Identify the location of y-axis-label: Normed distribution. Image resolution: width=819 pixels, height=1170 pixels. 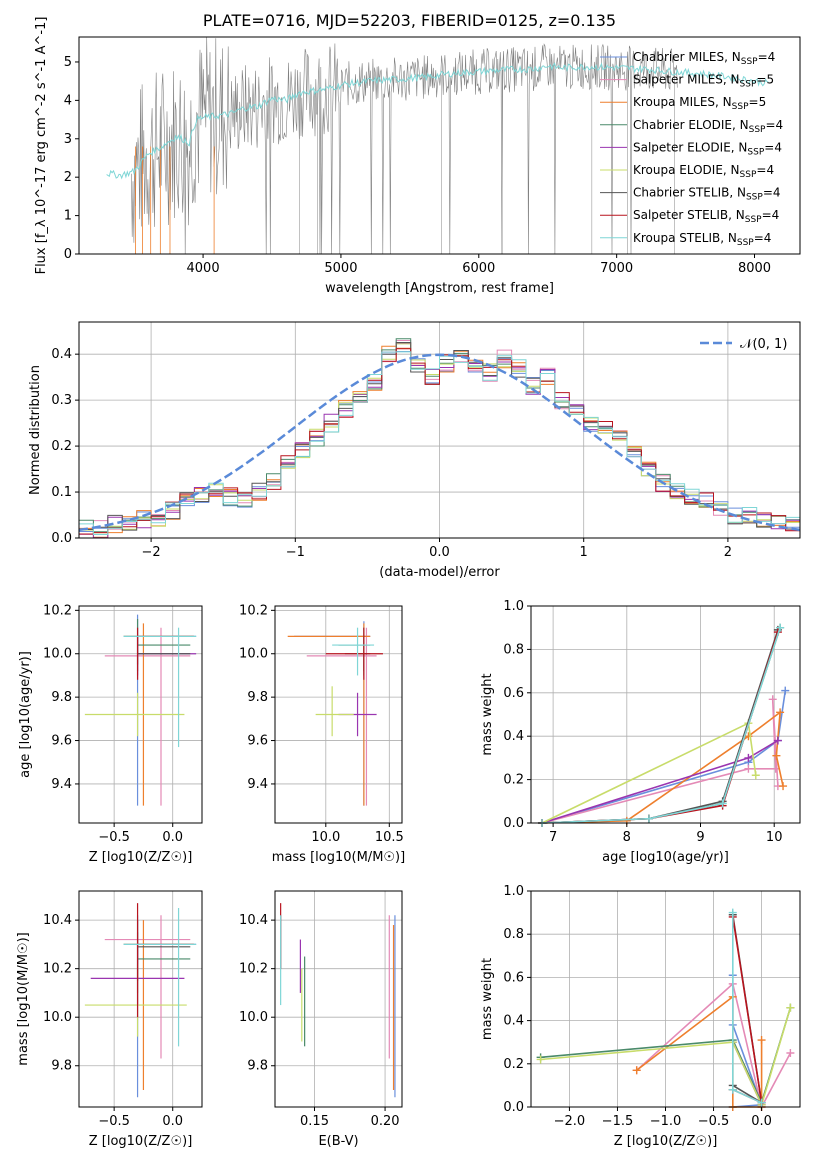
(35, 430).